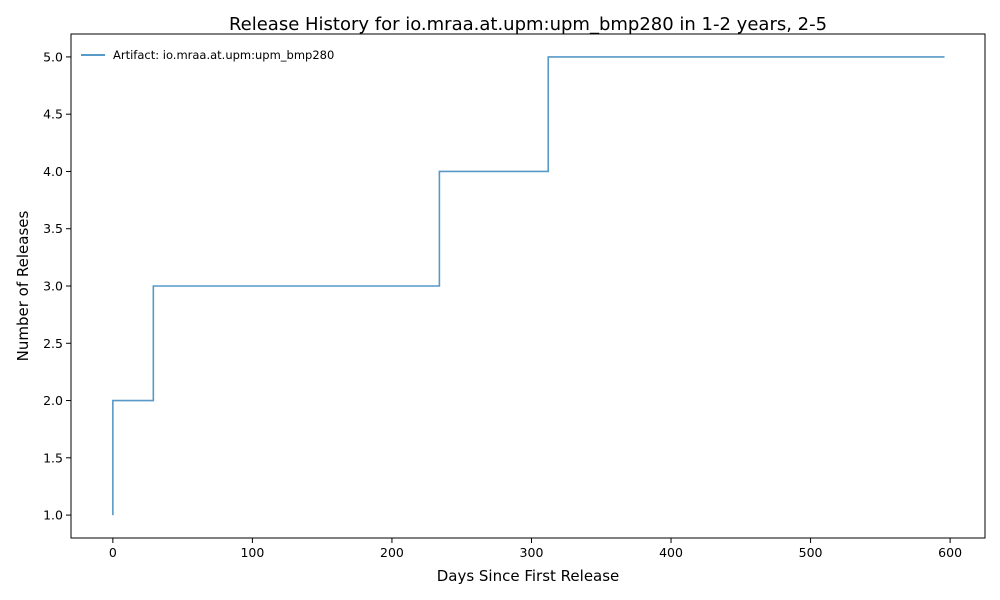 Image resolution: width=1000 pixels, height=600 pixels. I want to click on y-tick-label: 2.5, so click(53, 343).